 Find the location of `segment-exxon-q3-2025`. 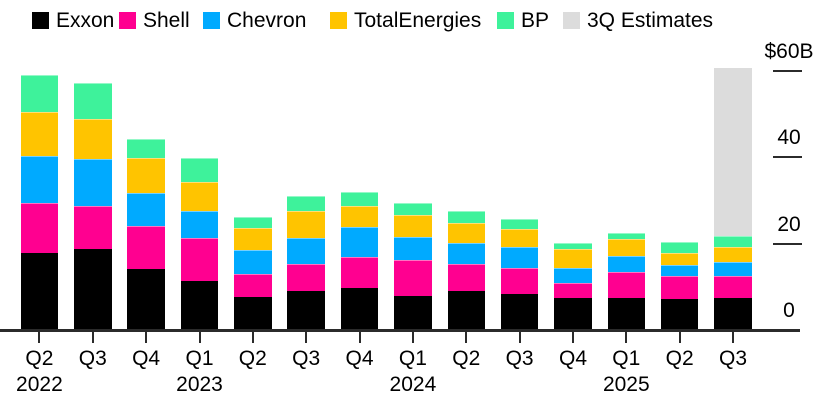

segment-exxon-q3-2025 is located at coordinates (733, 313).